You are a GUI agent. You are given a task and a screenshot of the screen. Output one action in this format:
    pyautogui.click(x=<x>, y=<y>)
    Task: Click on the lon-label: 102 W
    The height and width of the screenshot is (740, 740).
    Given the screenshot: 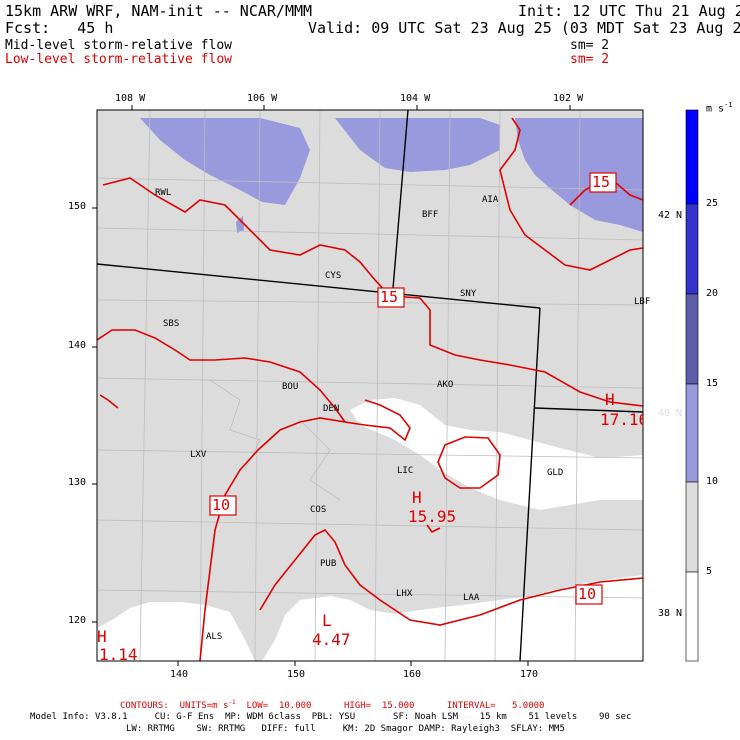 What is the action you would take?
    pyautogui.click(x=568, y=98)
    